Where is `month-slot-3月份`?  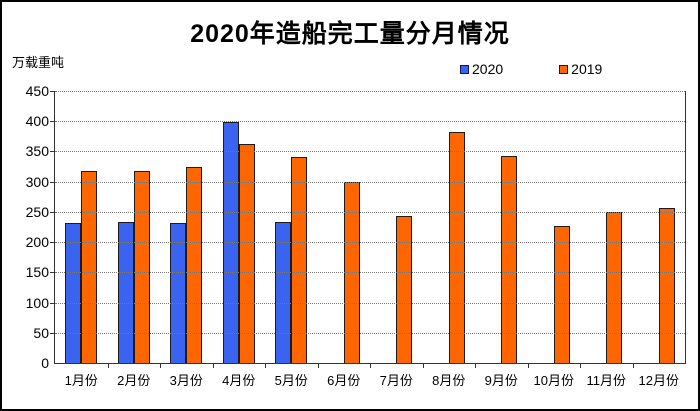
month-slot-3月份 is located at coordinates (186, 227).